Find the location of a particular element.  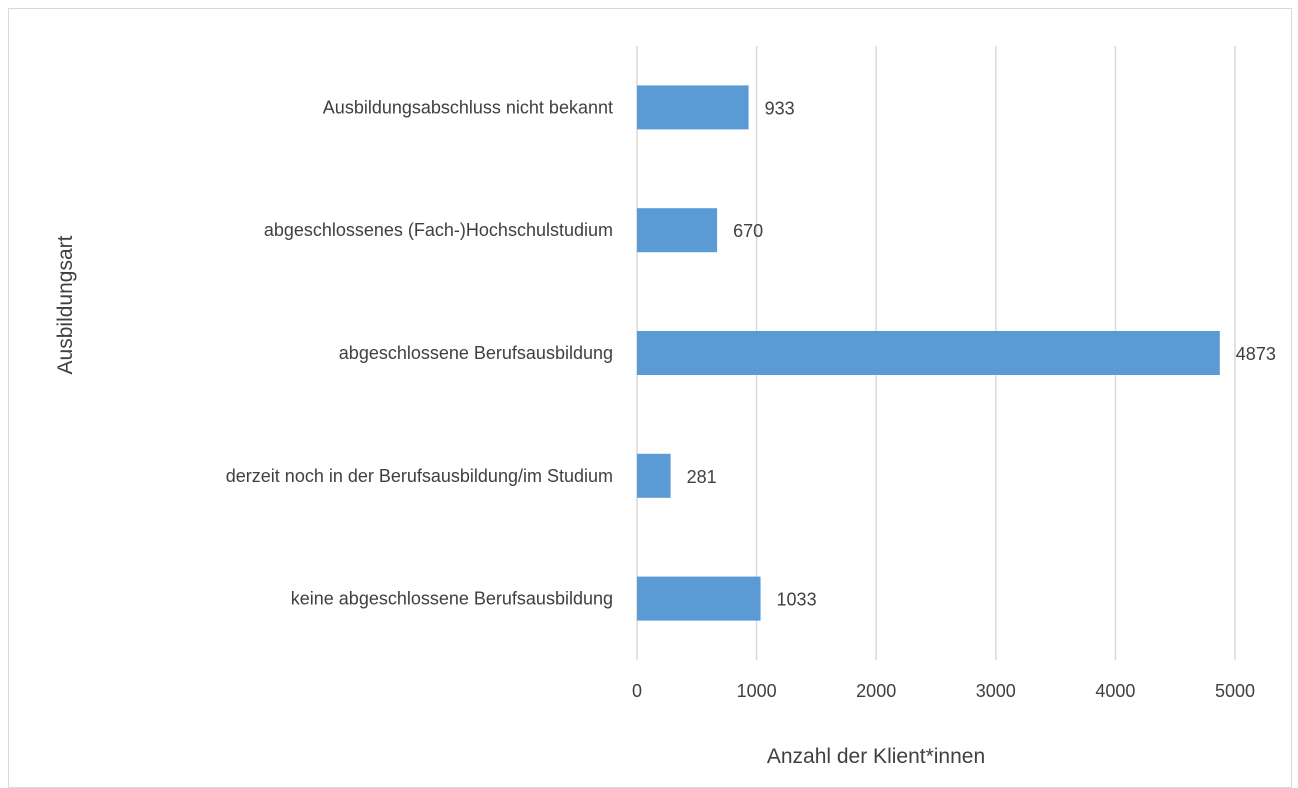

x-tick-label-1: 1000 is located at coordinates (757, 691).